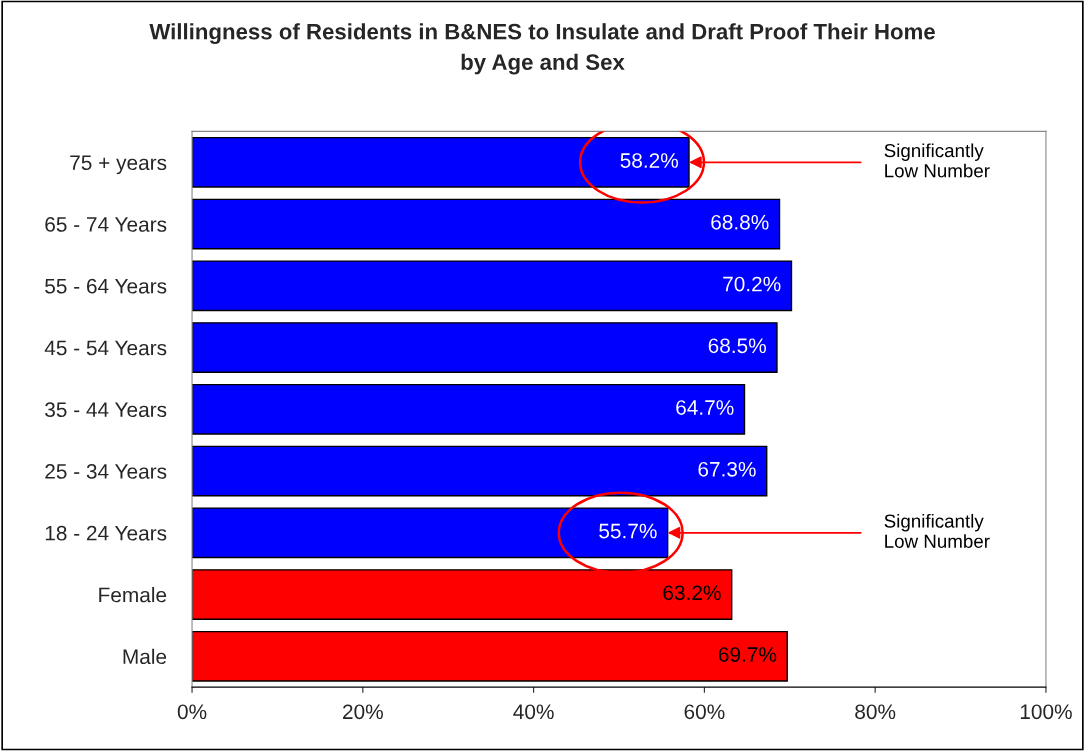 This screenshot has height=751, width=1085. What do you see at coordinates (106, 410) in the screenshot?
I see `y-tick-label: 35 - 44 Years` at bounding box center [106, 410].